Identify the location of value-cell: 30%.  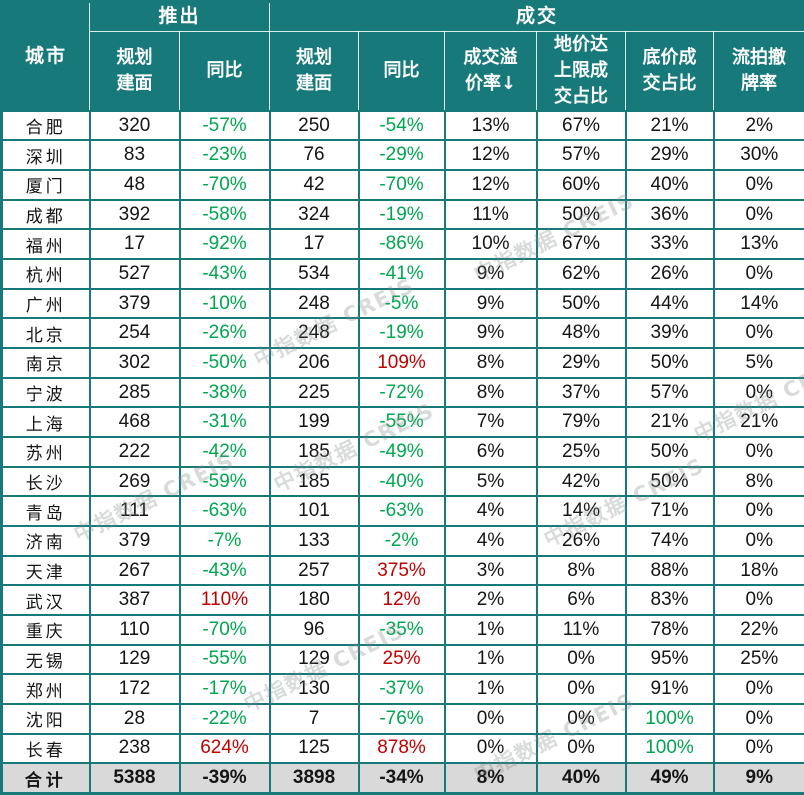
(758, 155).